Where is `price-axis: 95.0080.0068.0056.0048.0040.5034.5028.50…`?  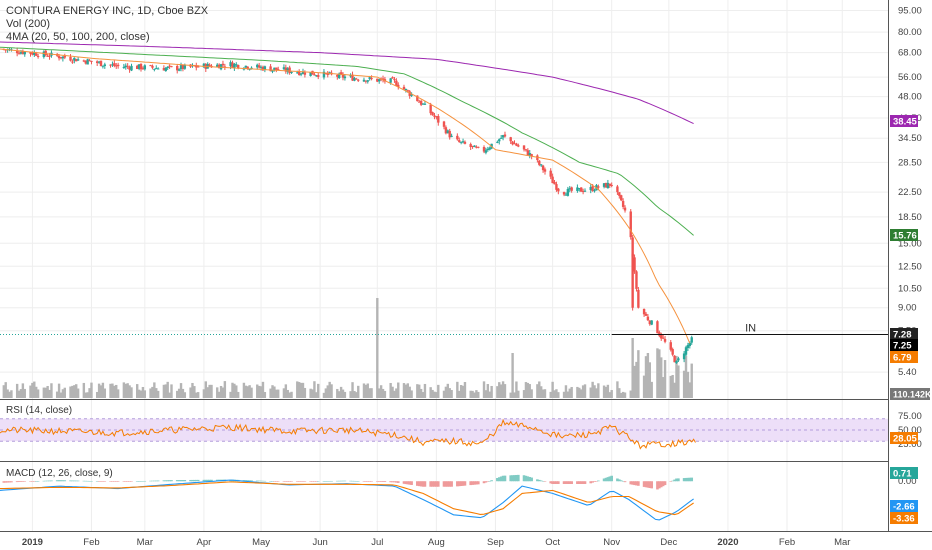 price-axis: 95.0080.0068.0056.0048.0040.5034.5028.50… is located at coordinates (910, 246).